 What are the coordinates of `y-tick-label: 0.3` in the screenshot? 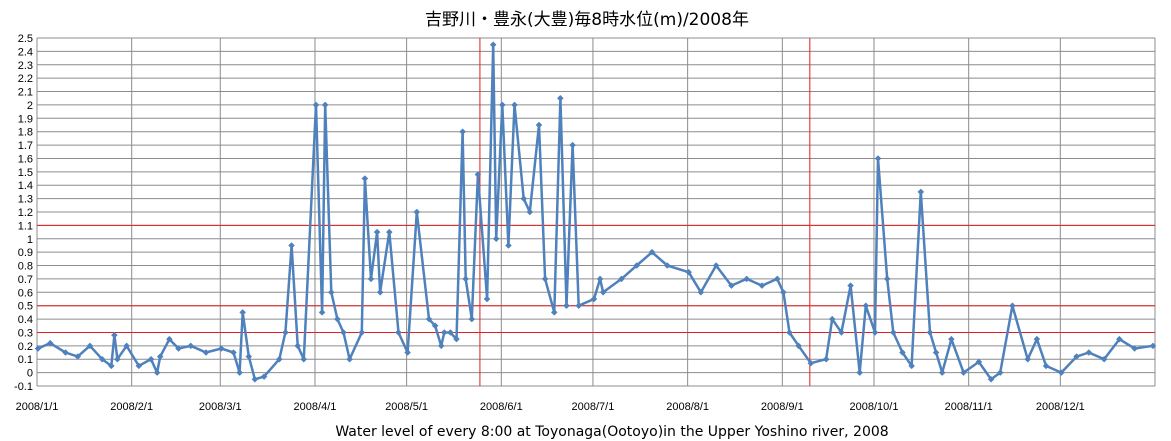 It's located at (25, 333).